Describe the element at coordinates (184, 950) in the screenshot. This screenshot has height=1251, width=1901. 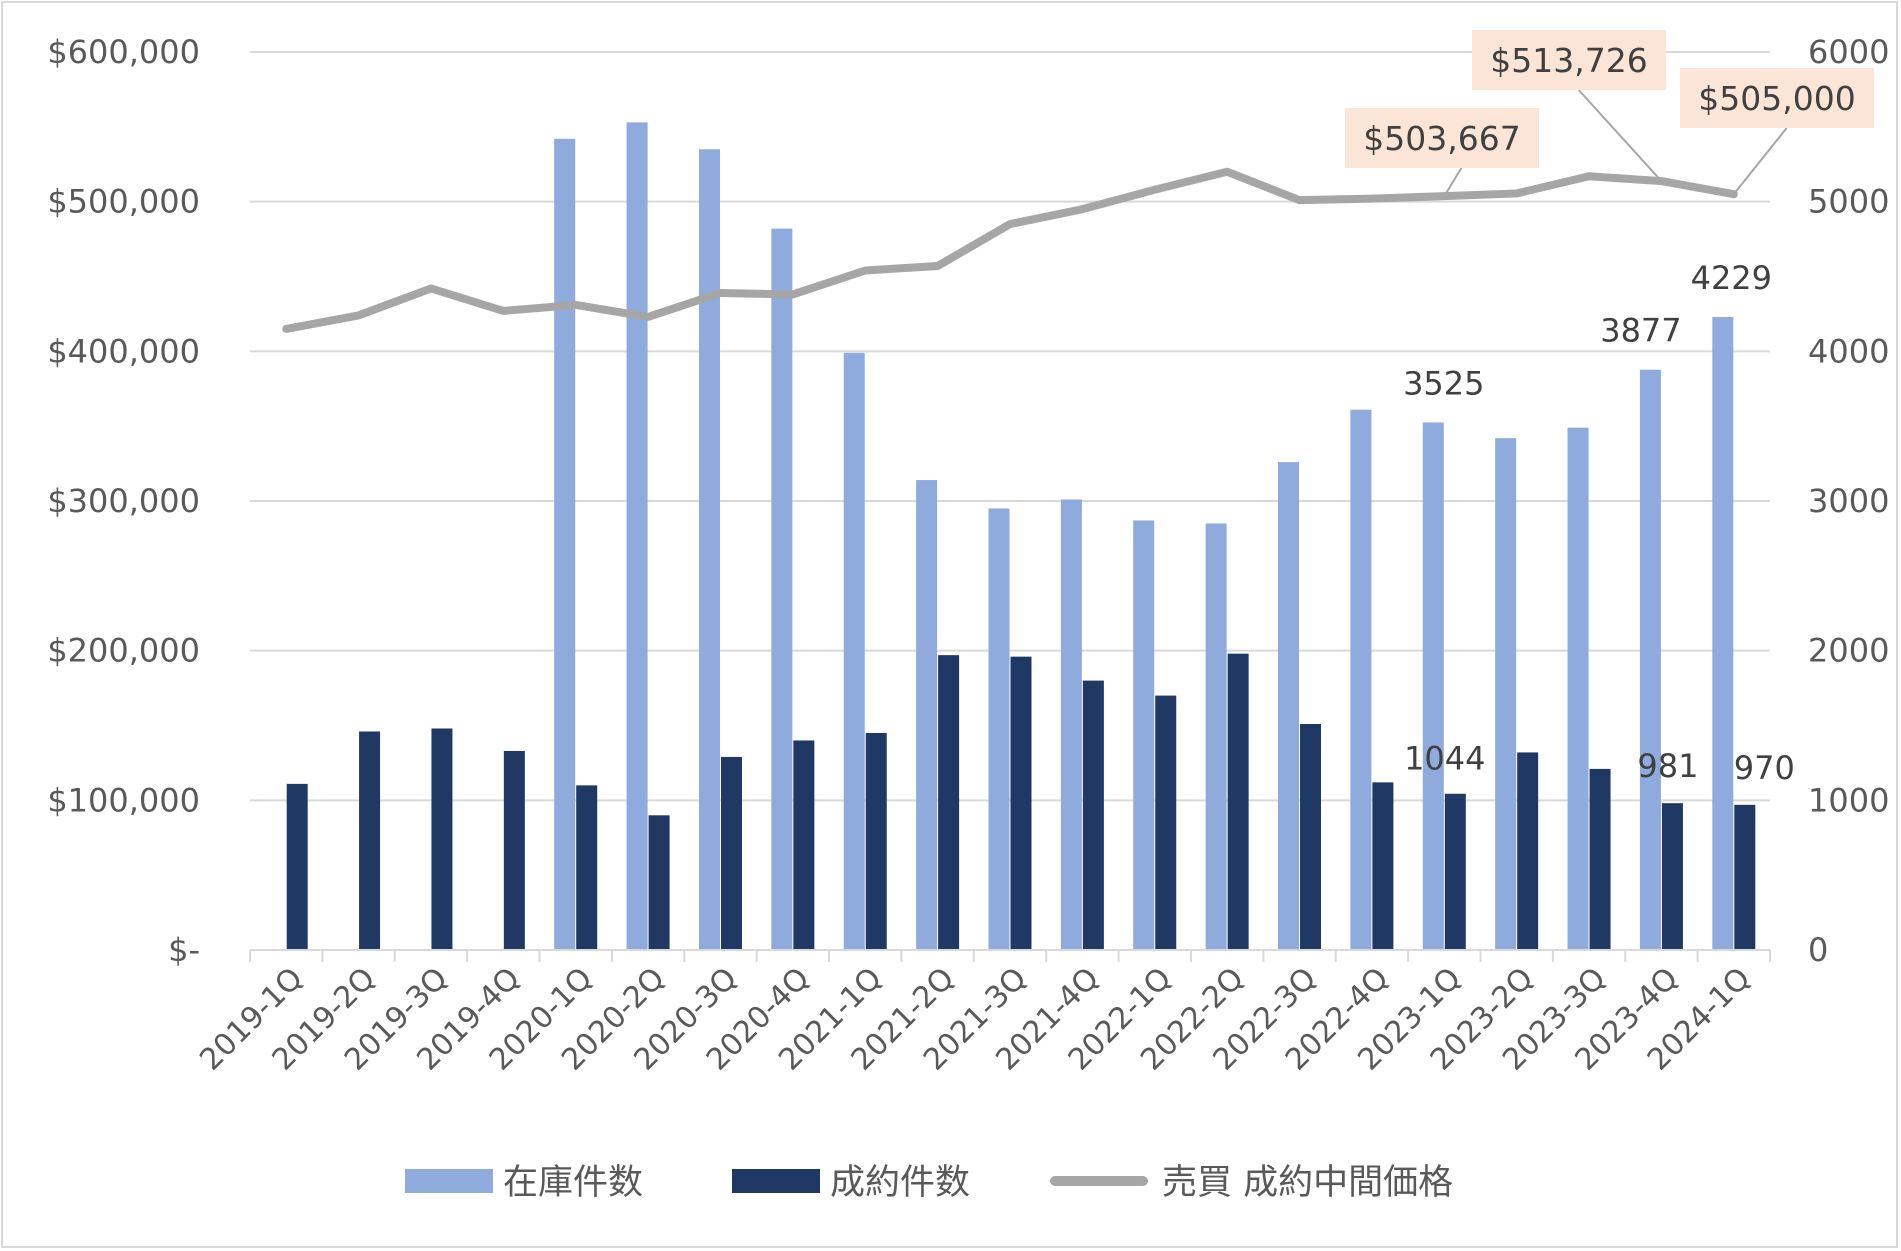
I see `y-left-tick-label: $-` at that location.